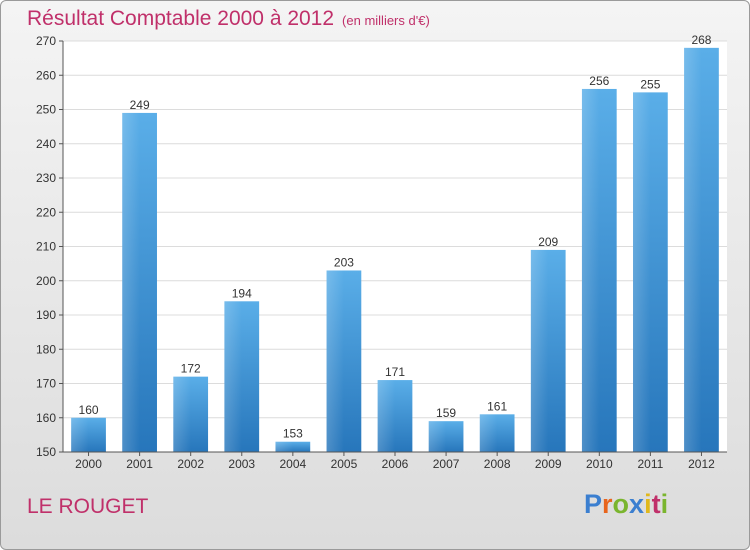 This screenshot has height=550, width=750. What do you see at coordinates (599, 81) in the screenshot?
I see `bar-value-label: 256` at bounding box center [599, 81].